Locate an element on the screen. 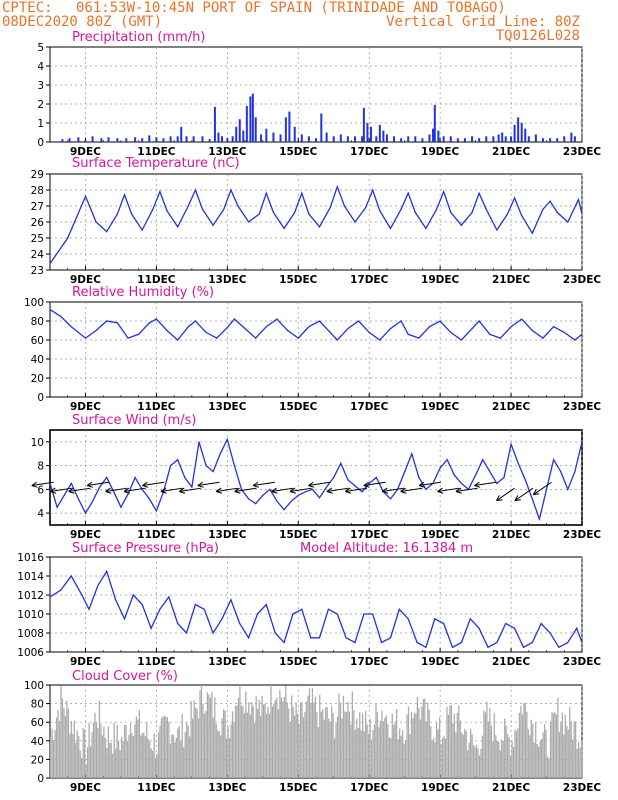 The width and height of the screenshot is (618, 800). y-tick-label: 4 is located at coordinates (40, 514).